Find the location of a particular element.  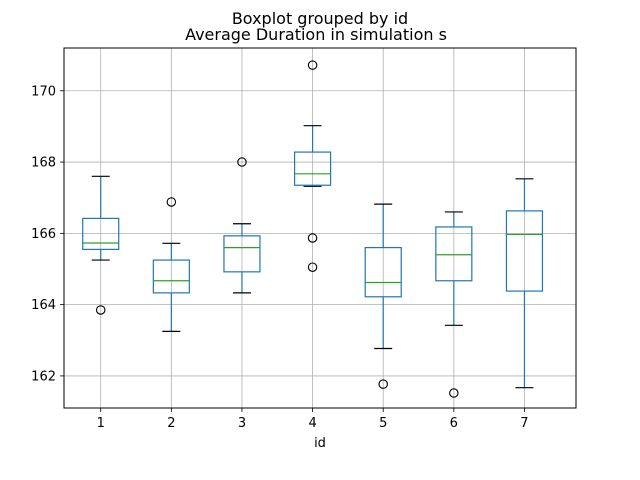

x-tick-label: 3 is located at coordinates (242, 423).